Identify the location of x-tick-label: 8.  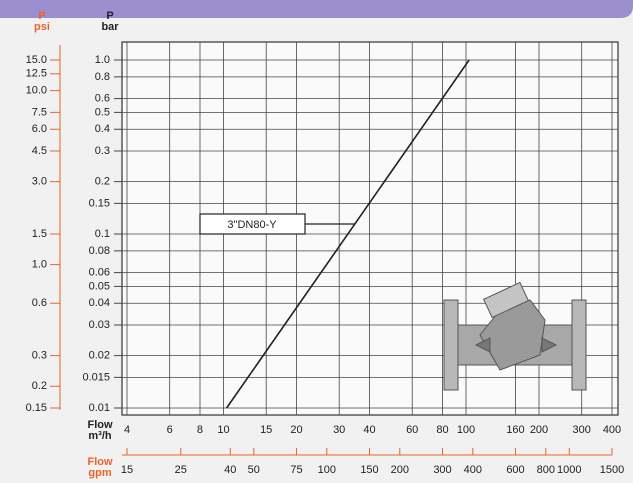
(200, 430).